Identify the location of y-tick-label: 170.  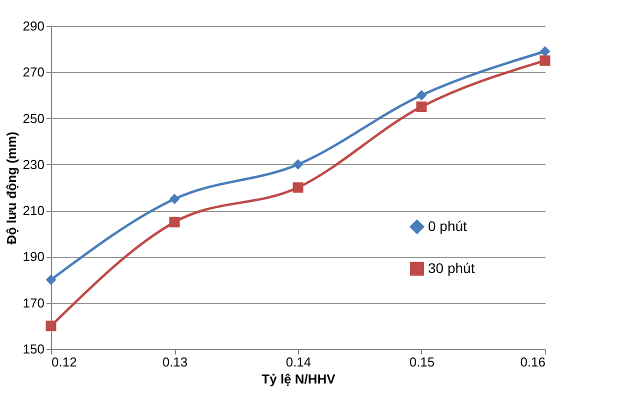
(33, 302).